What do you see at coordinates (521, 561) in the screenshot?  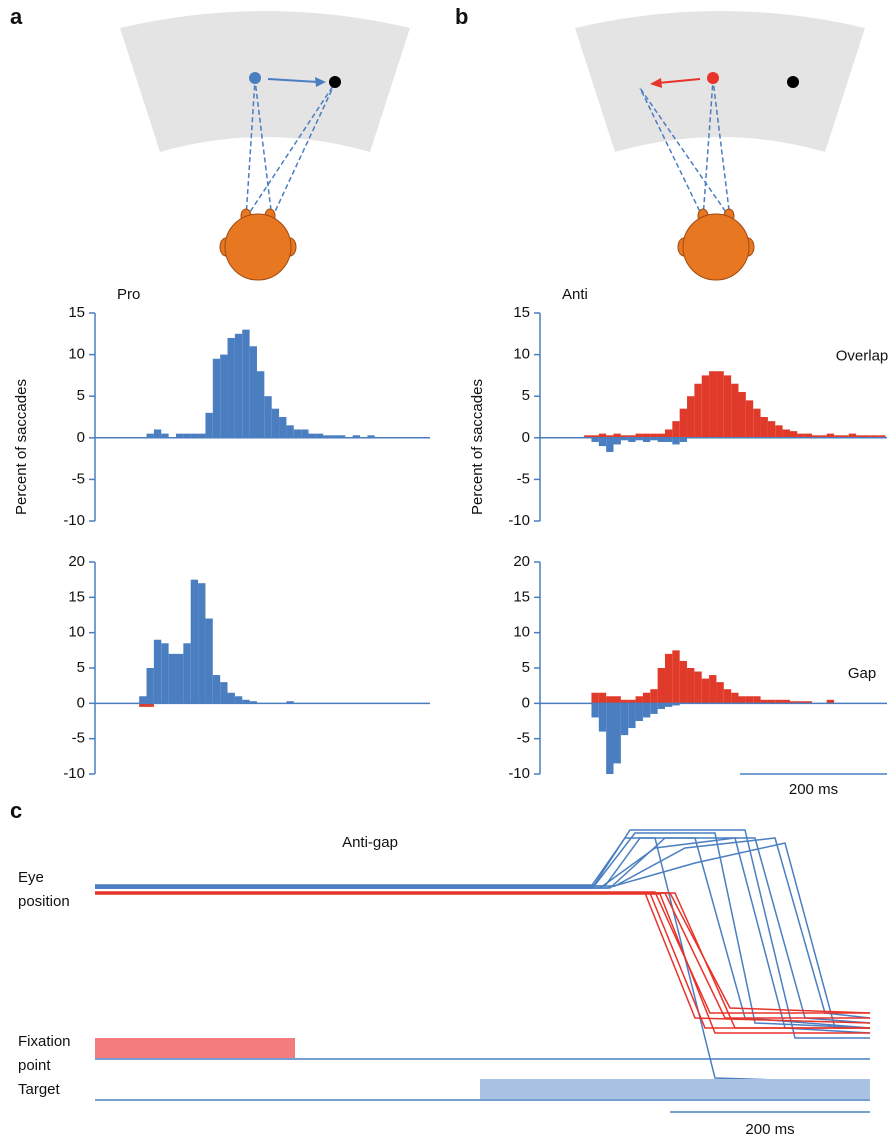 I see `y-tick-label: 20` at bounding box center [521, 561].